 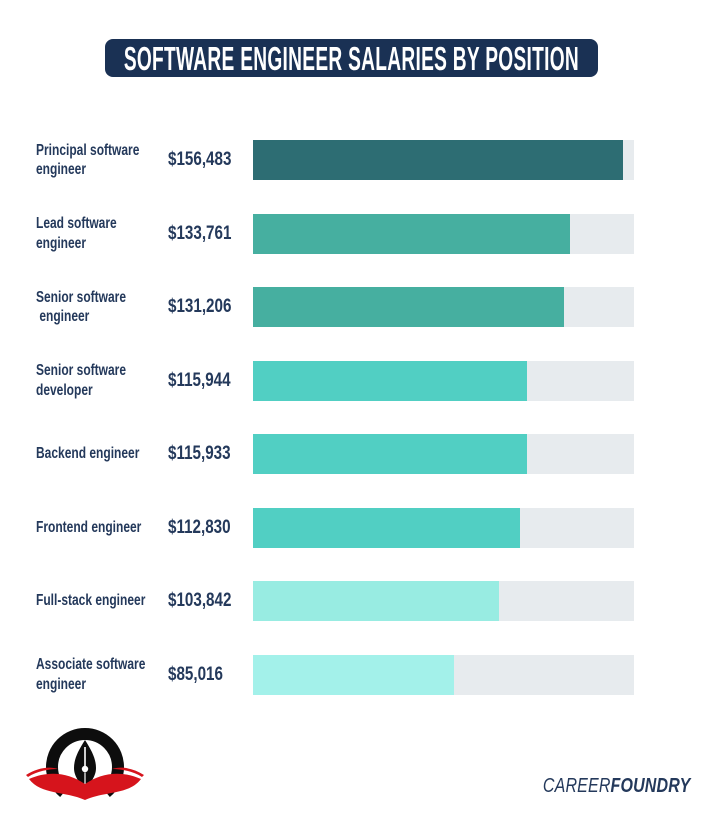 I want to click on logo-ring, so click(x=85, y=767).